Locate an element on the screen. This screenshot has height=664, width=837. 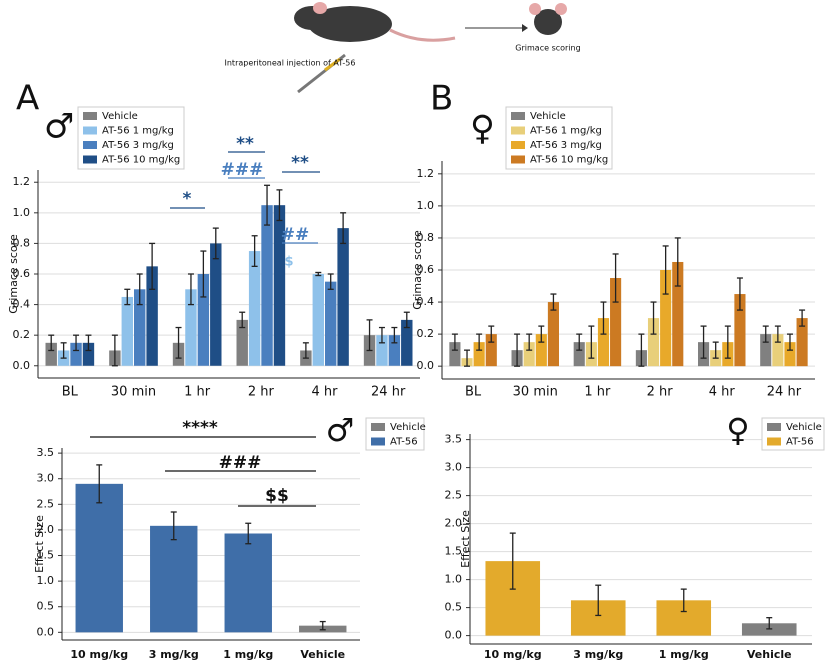
sex-symbol: ♀ is located at coordinates (737, 430).